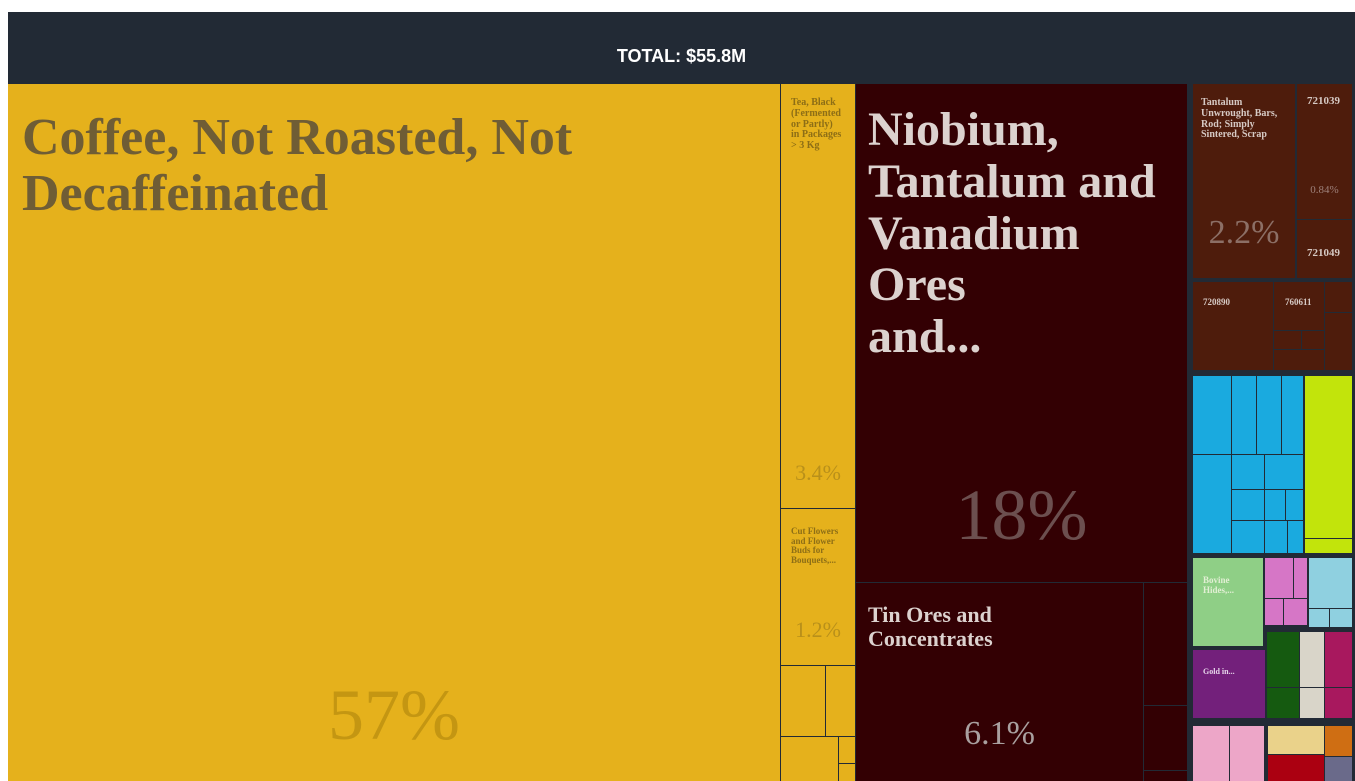 The image size is (1355, 781). What do you see at coordinates (1244, 232) in the screenshot?
I see `tile-share-label: 2.2%` at bounding box center [1244, 232].